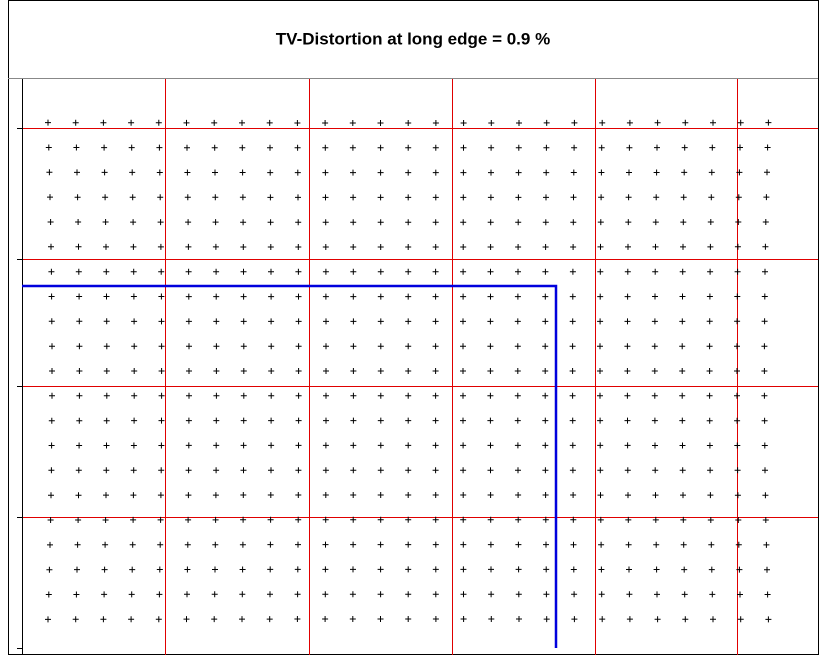  Describe the element at coordinates (413, 38) in the screenshot. I see `chart-title: TV-Distortion at long edge = 0.9 %` at that location.